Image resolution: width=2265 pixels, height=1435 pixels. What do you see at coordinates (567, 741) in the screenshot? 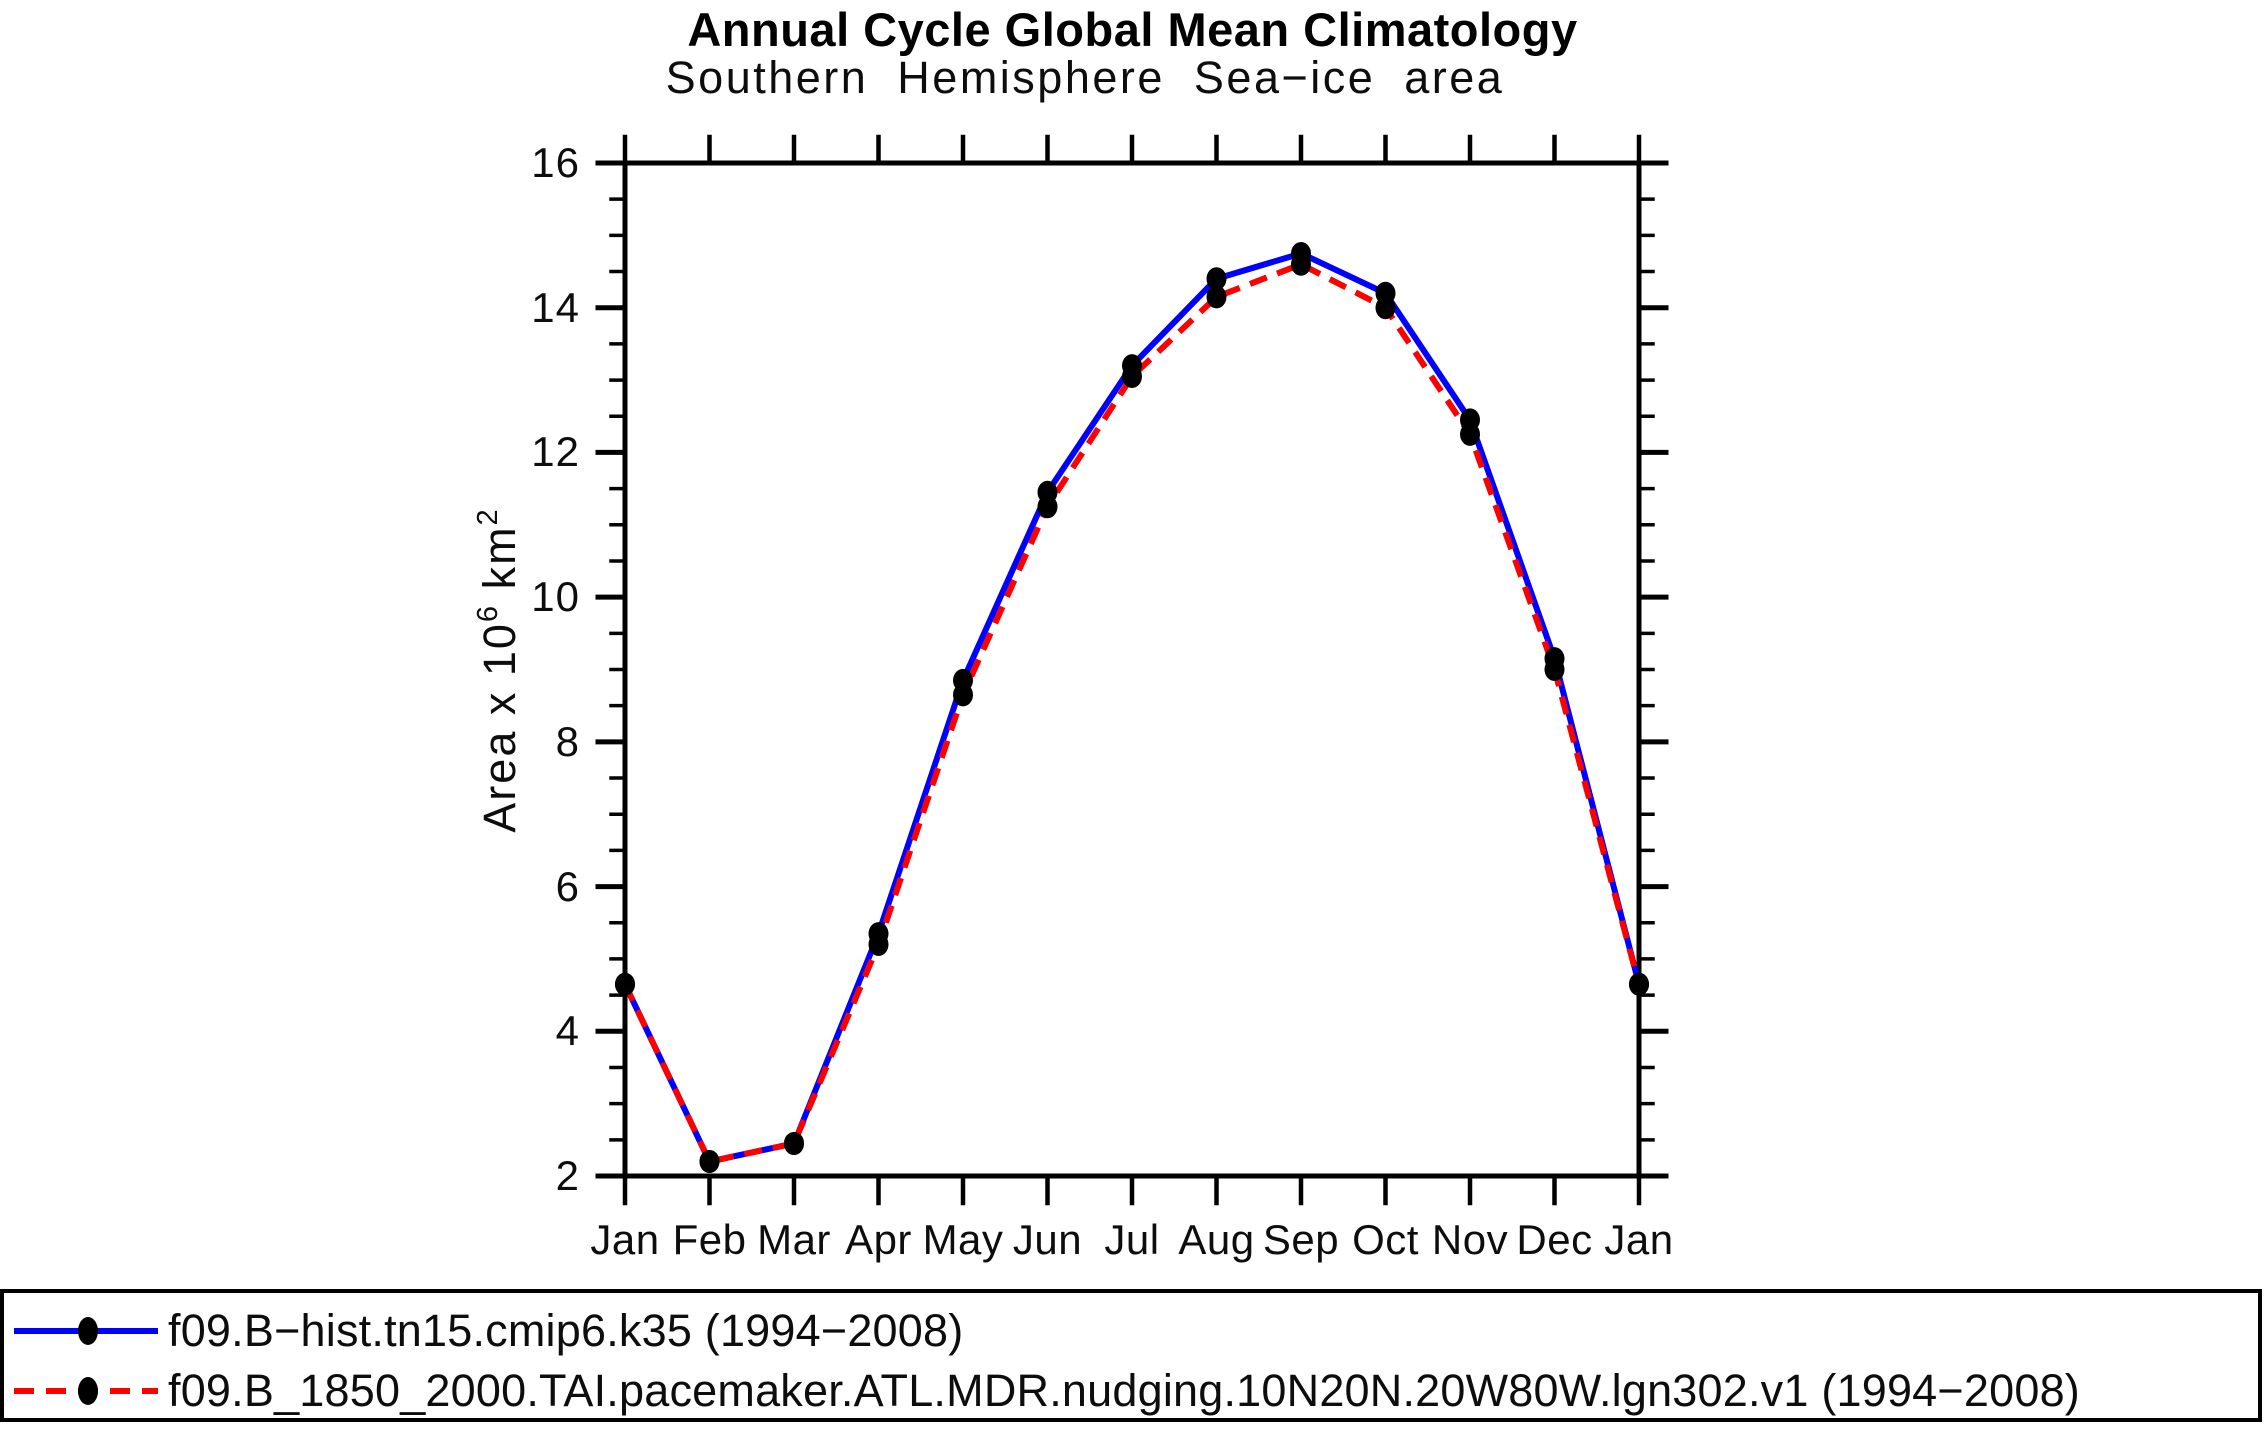
I see `y-tick-label: 8` at bounding box center [567, 741].